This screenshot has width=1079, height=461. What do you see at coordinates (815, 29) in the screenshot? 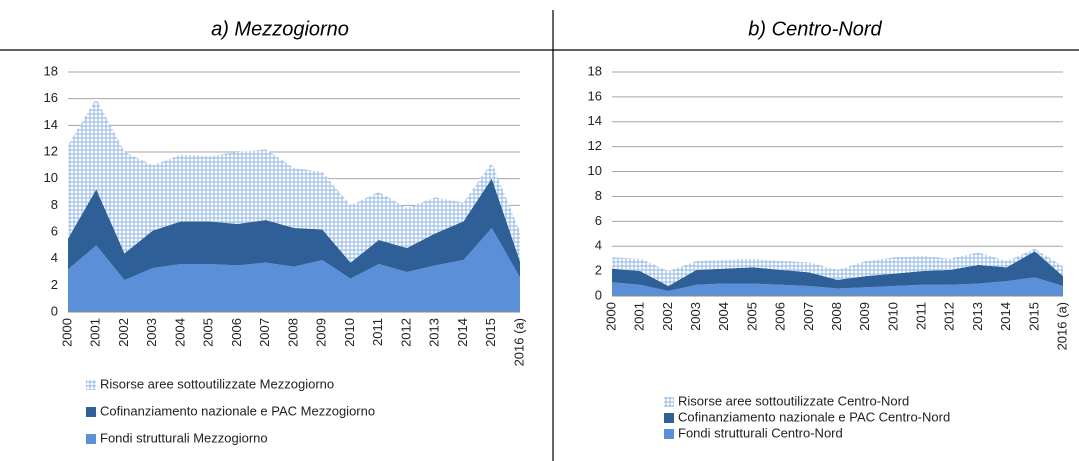
I see `panel-title: b) Centro-Nord` at bounding box center [815, 29].